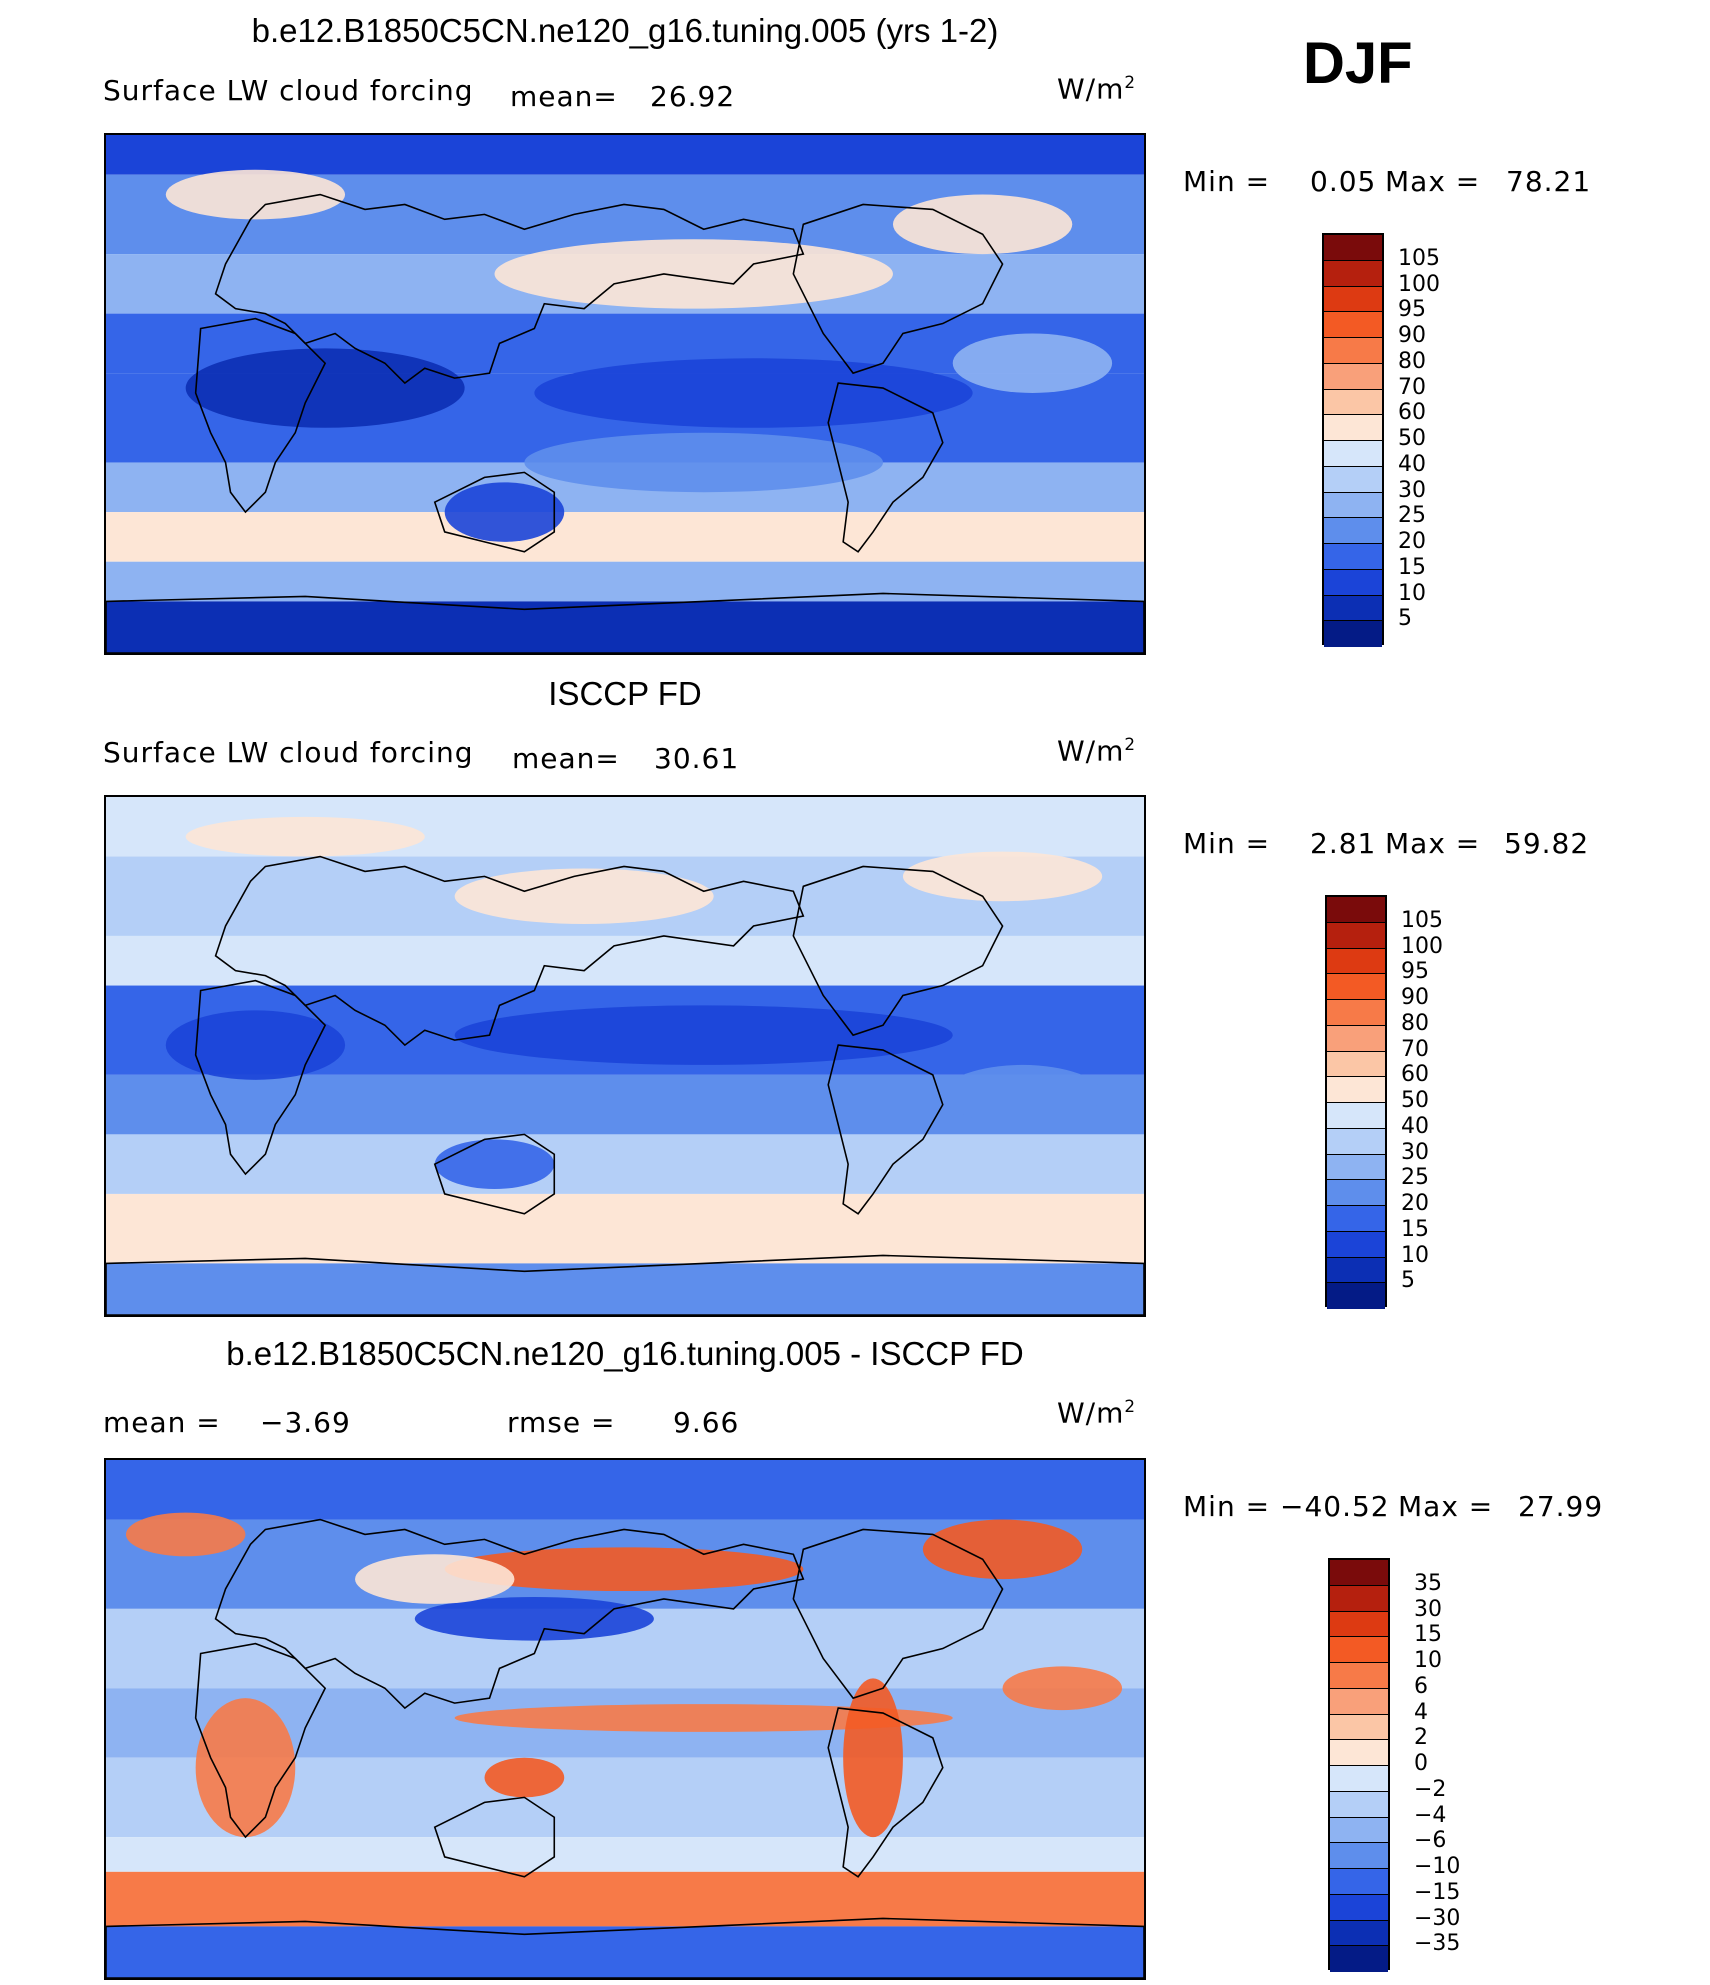 This screenshot has height=1985, width=1710. Describe the element at coordinates (561, 1422) in the screenshot. I see `panel3-rmse-label: rmse =` at that location.